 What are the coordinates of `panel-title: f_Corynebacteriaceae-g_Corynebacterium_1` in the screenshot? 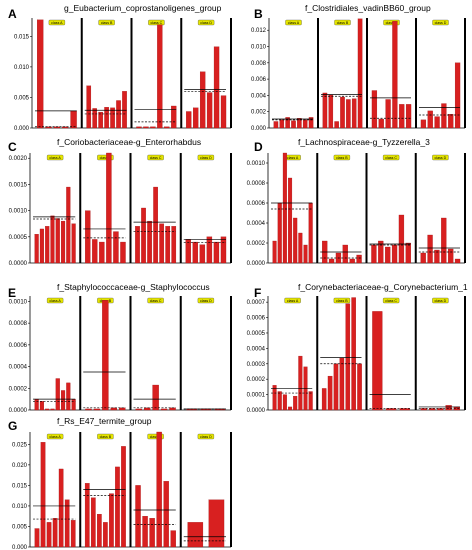 It's located at (383, 287).